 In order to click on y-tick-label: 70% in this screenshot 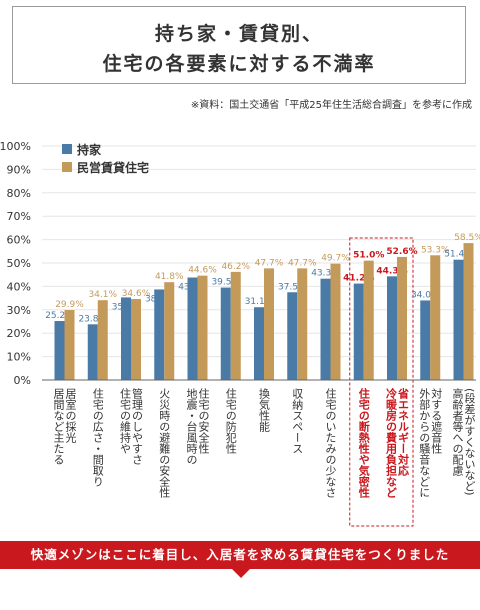, I will do `click(19, 216)`.